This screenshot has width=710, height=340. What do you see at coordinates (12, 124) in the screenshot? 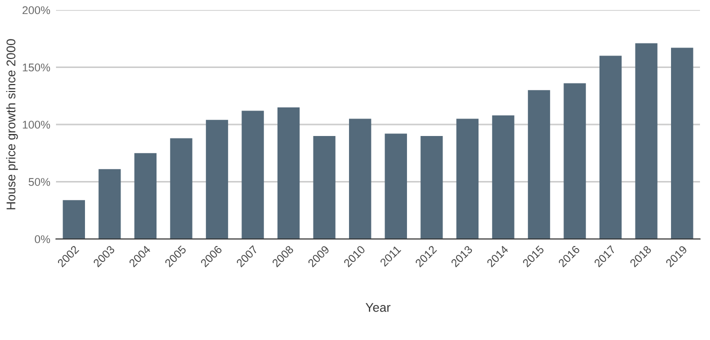
I see `y-axis-title: House price growth since 2000` at bounding box center [12, 124].